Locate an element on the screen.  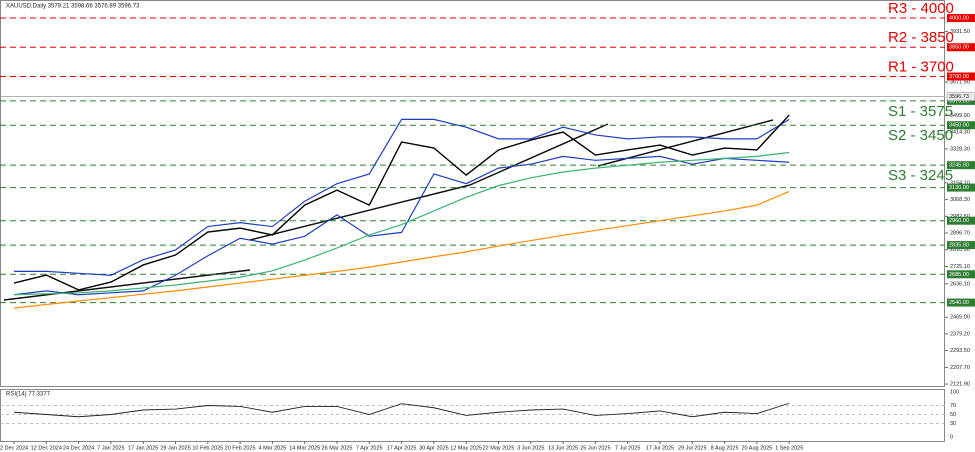
y-tick-label: 2810.90 is located at coordinates (960, 250).